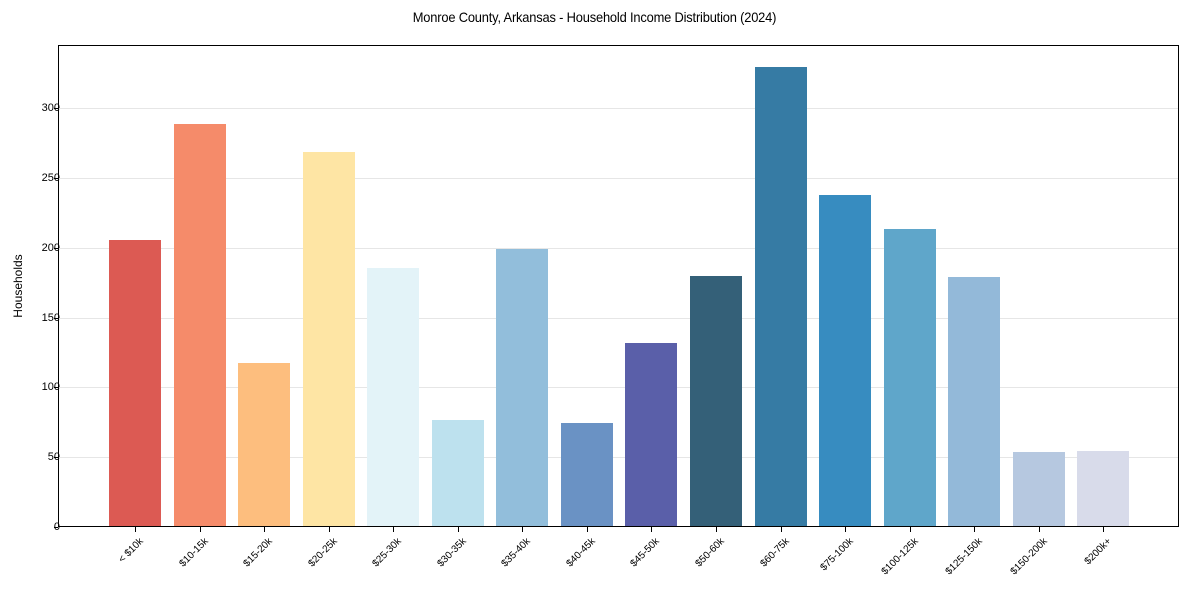 The width and height of the screenshot is (1189, 590). Describe the element at coordinates (50, 387) in the screenshot. I see `y-tick-label: 100` at that location.